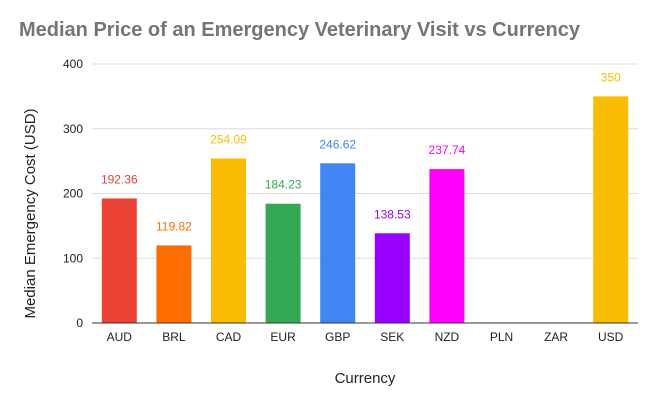  What do you see at coordinates (73, 64) in the screenshot?
I see `y-tick-label: 400` at bounding box center [73, 64].